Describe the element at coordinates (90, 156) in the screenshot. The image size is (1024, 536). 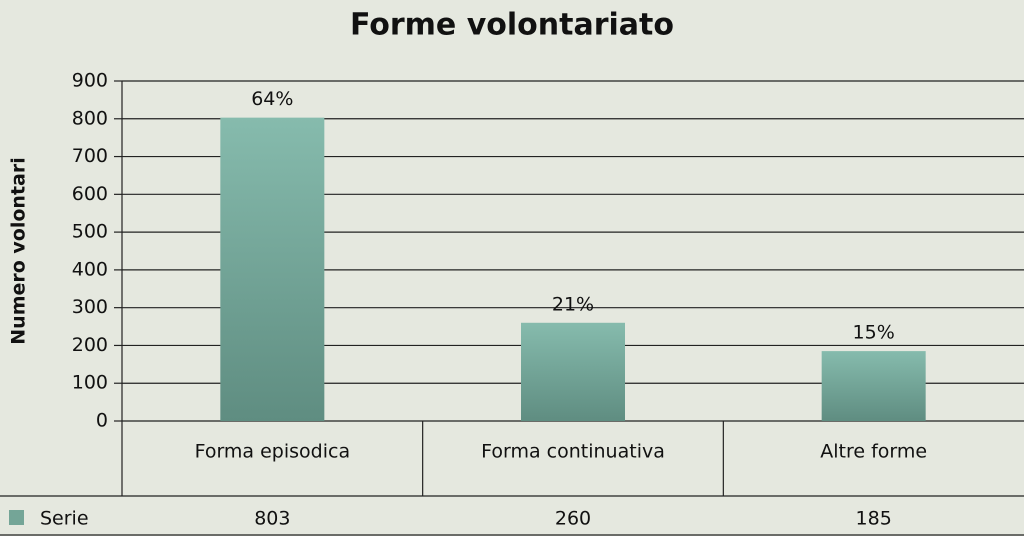
I see `y-tick-label: 700` at that location.